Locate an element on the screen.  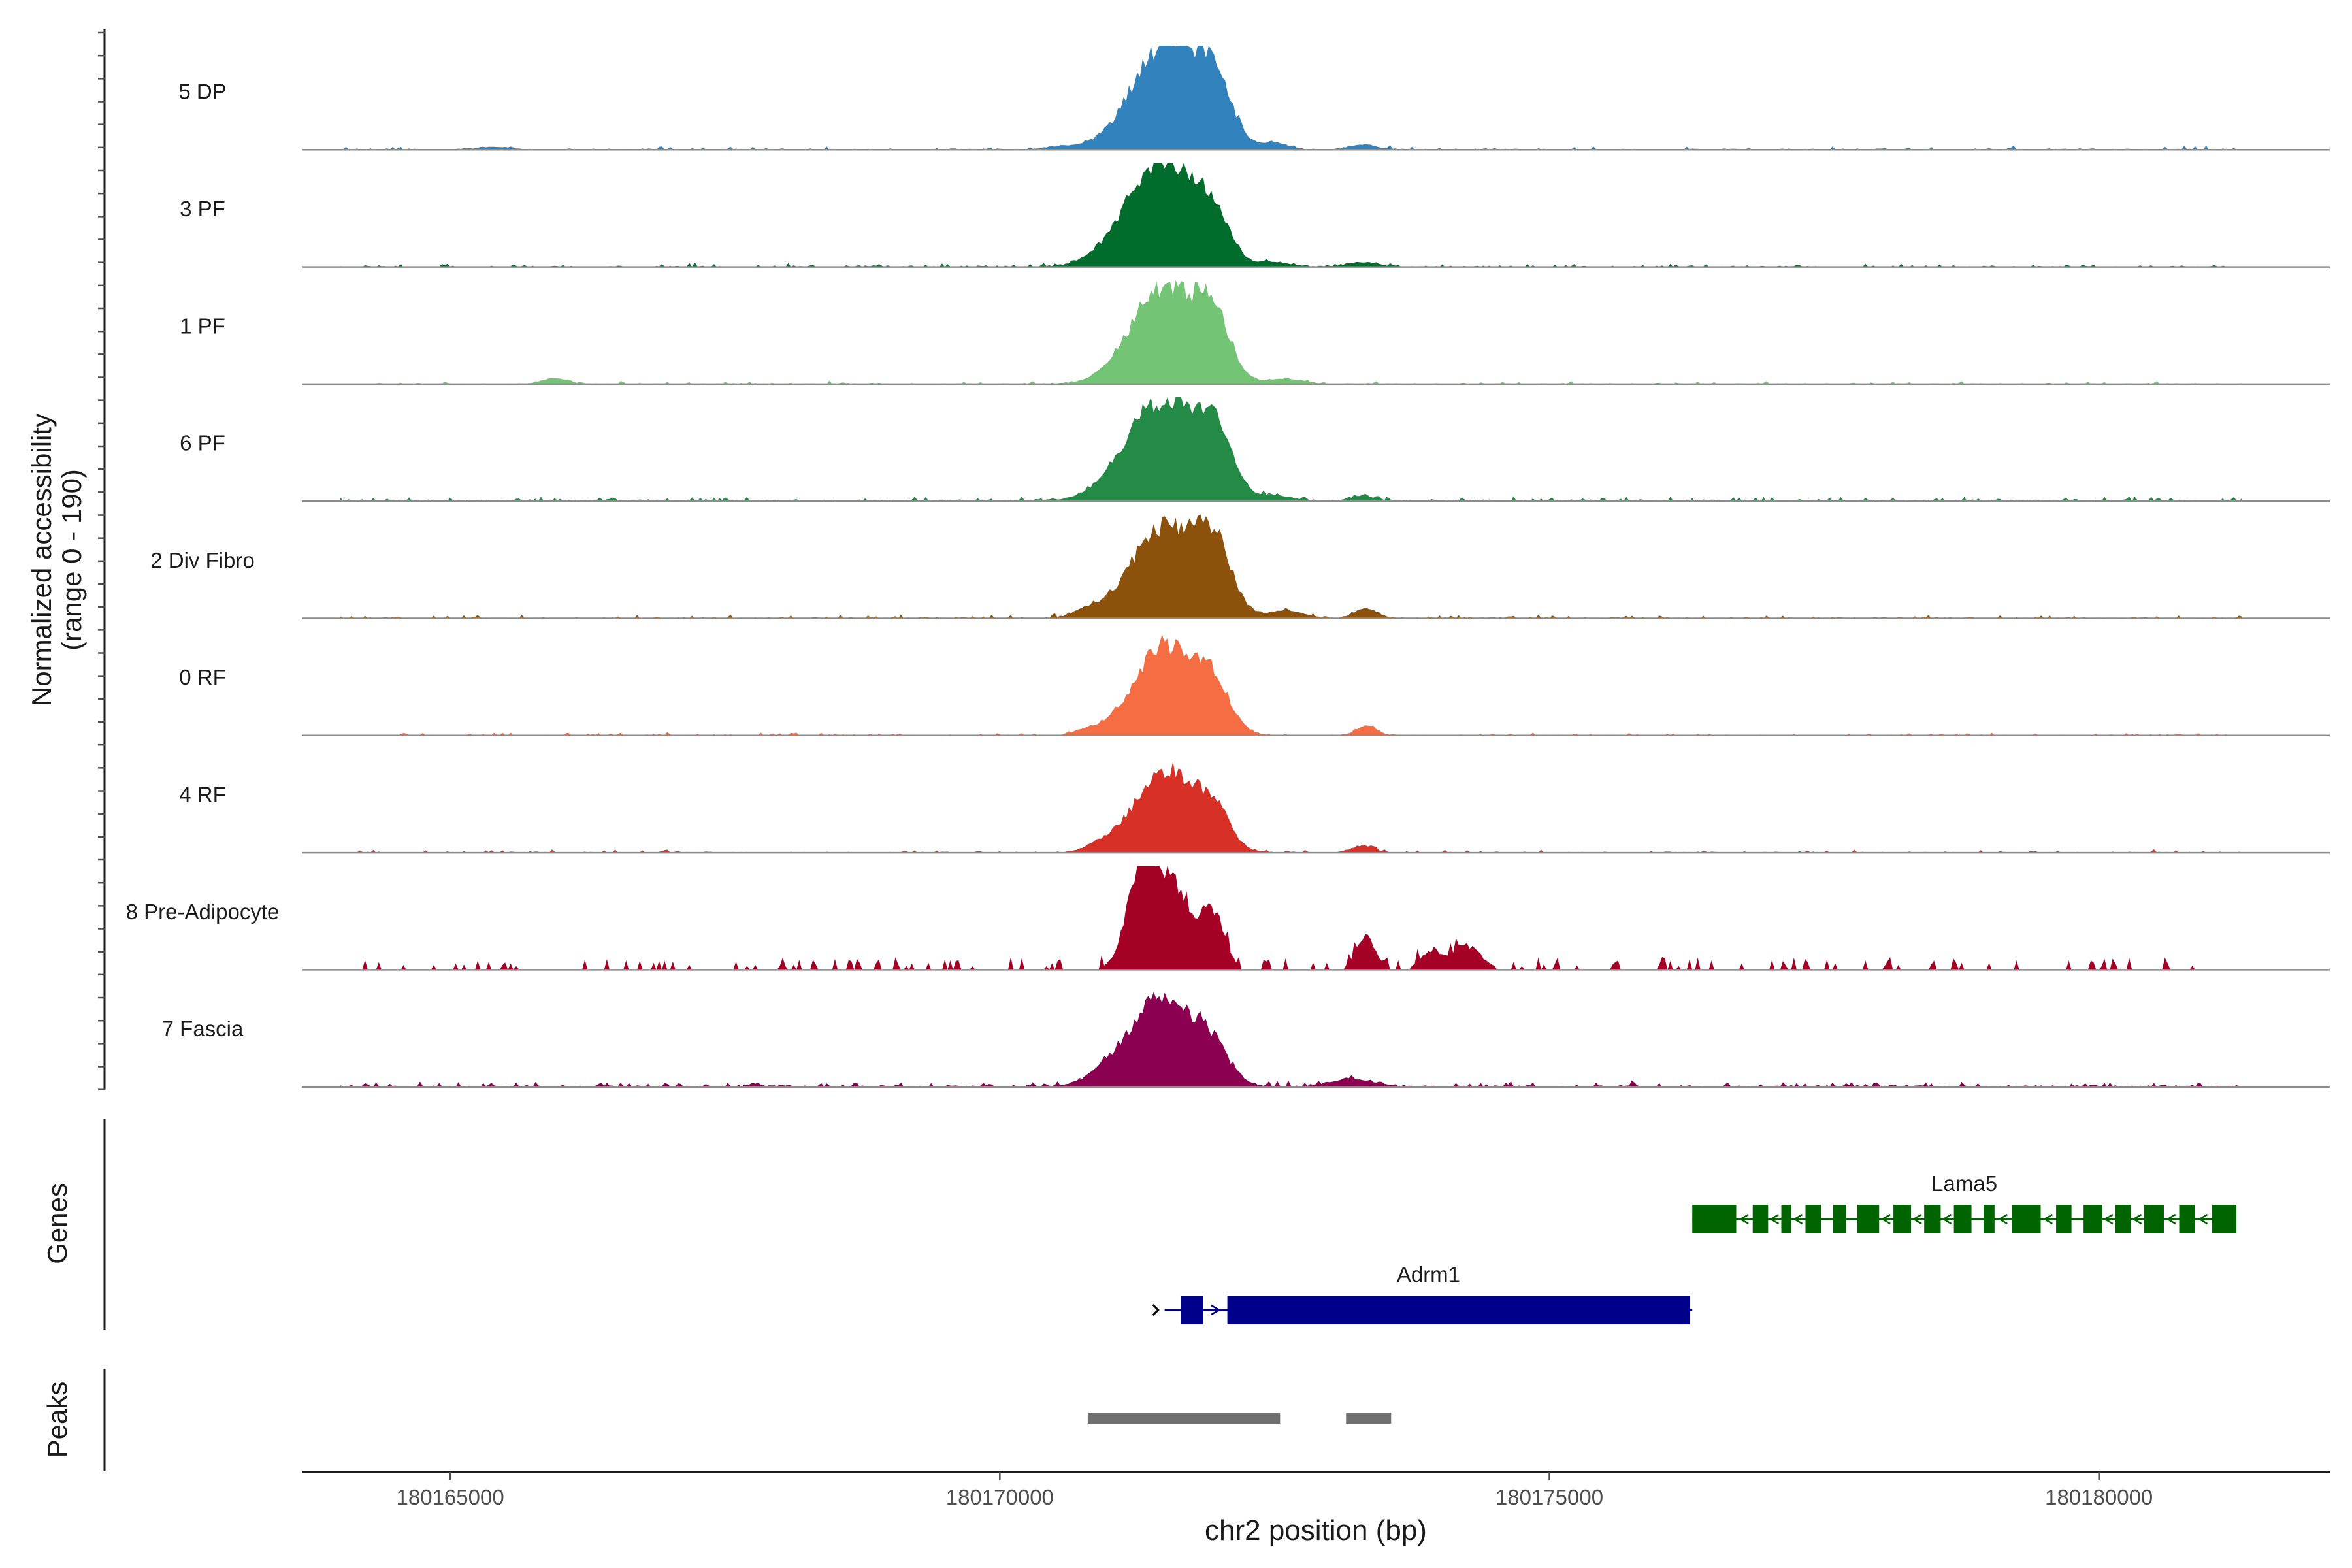
peaks-panel: Peaks is located at coordinates (717, 1420).